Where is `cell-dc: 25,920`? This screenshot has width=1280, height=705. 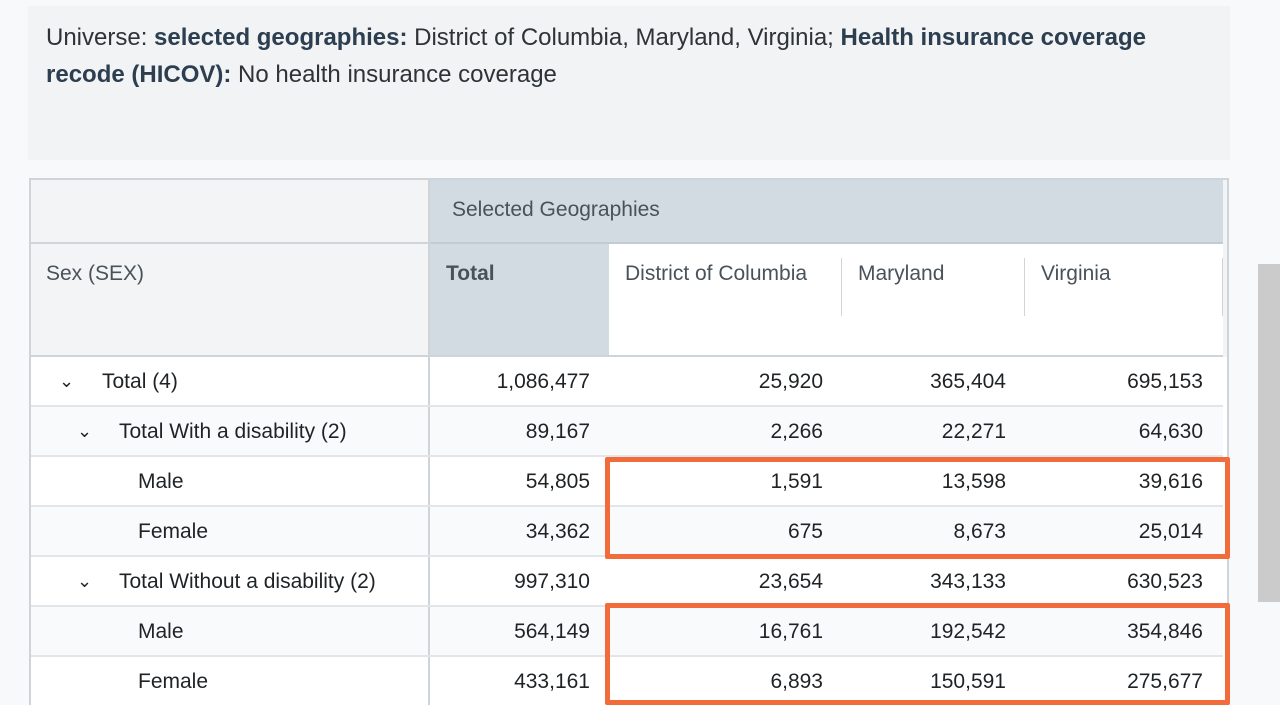 cell-dc: 25,920 is located at coordinates (790, 381).